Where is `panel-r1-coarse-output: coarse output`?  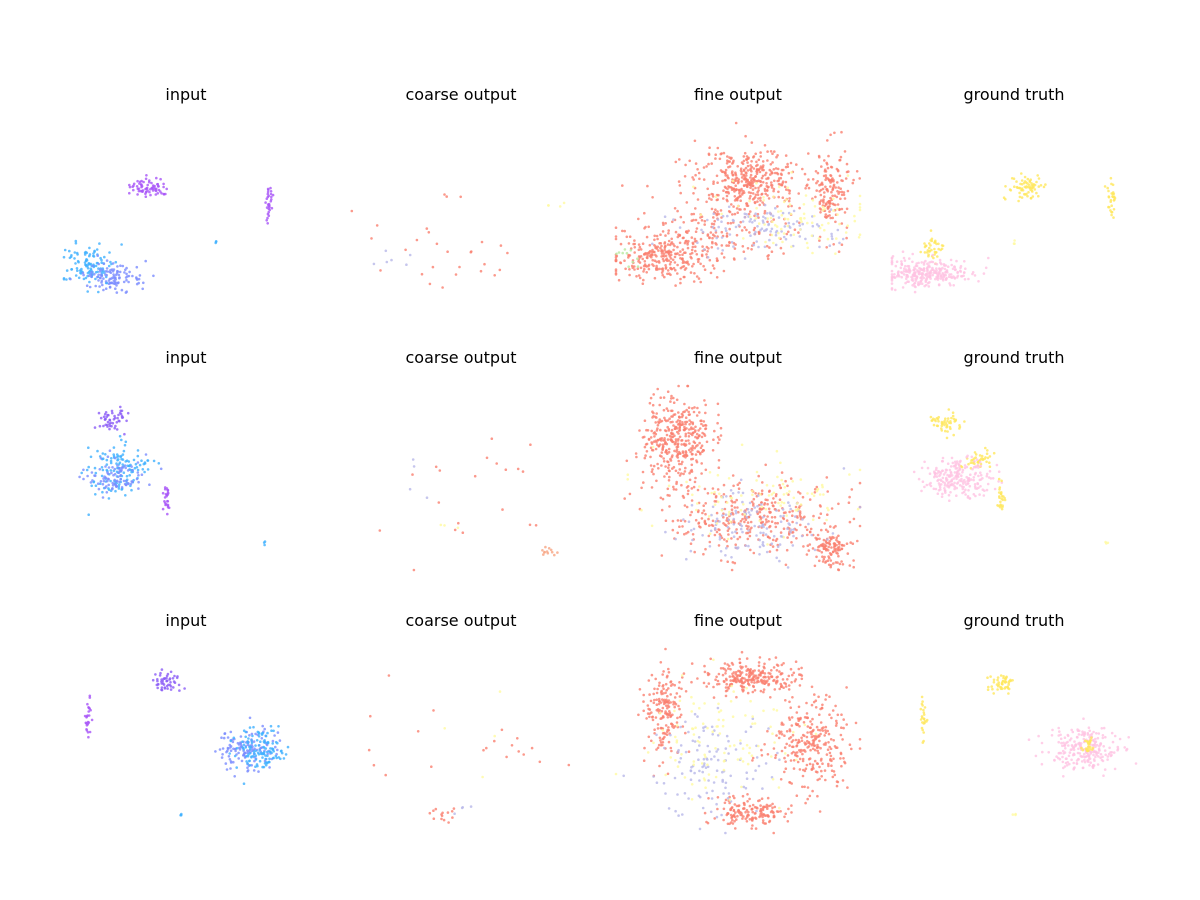
panel-r1-coarse-output: coarse output is located at coordinates (461, 205).